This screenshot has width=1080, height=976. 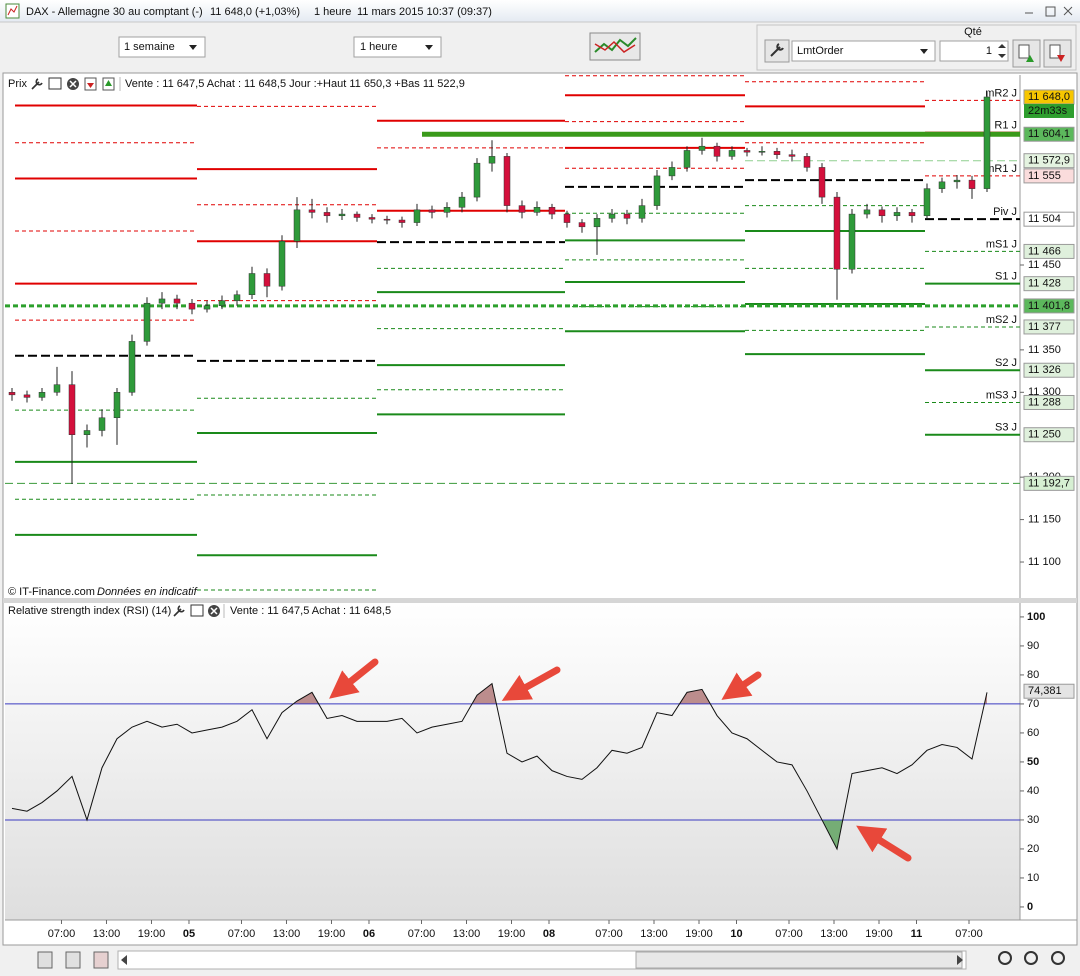 I want to click on pivot-label: mR1 J, so click(x=1001, y=169).